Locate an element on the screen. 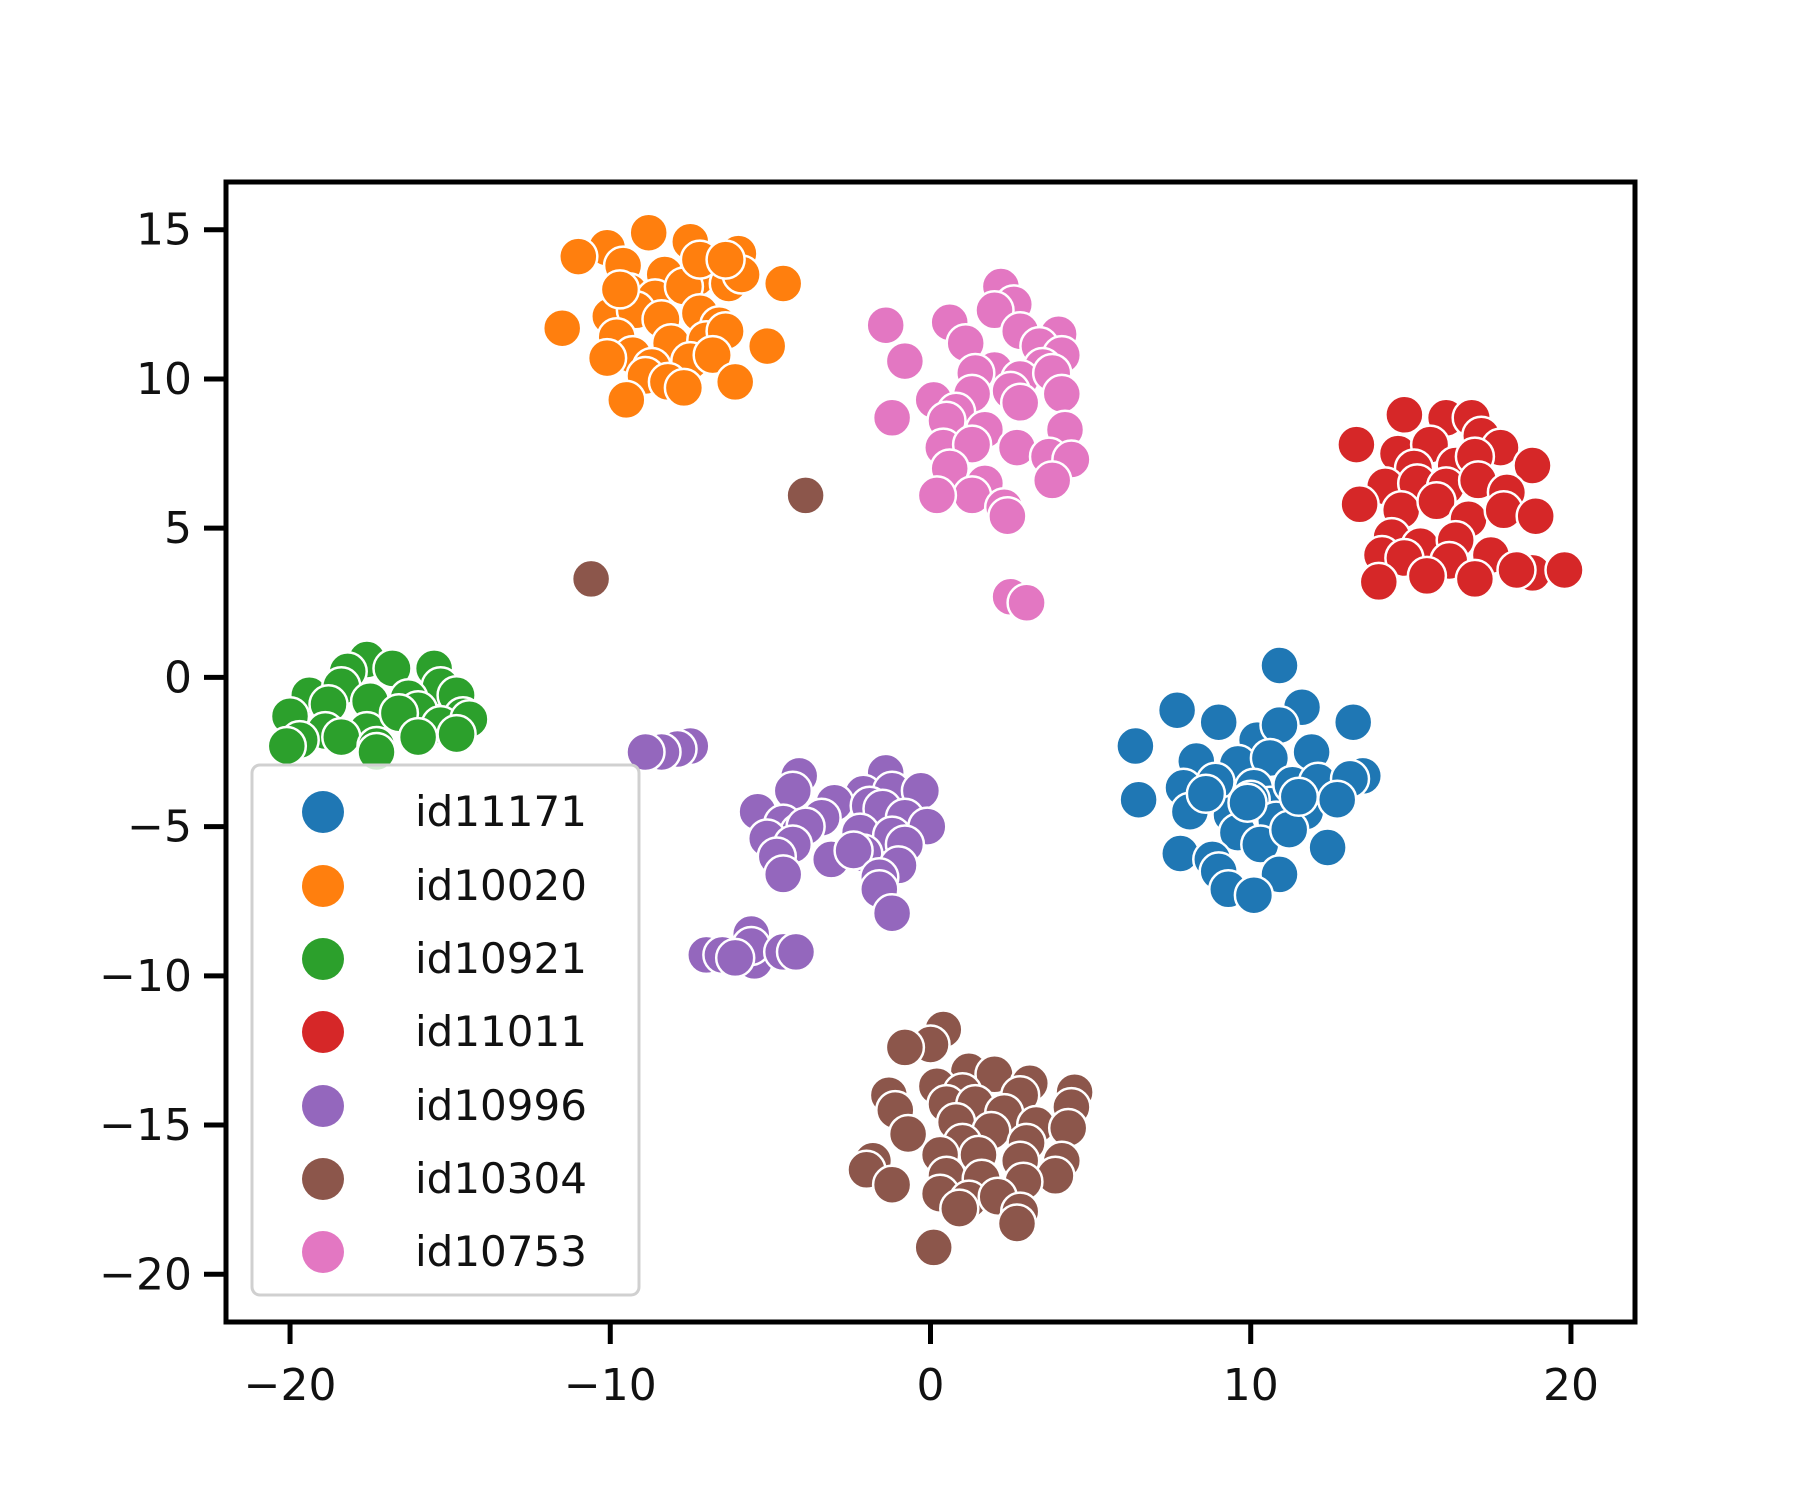 Image resolution: width=1800 pixels, height=1500 pixels. y-tick-label-5: −10 is located at coordinates (145, 976).